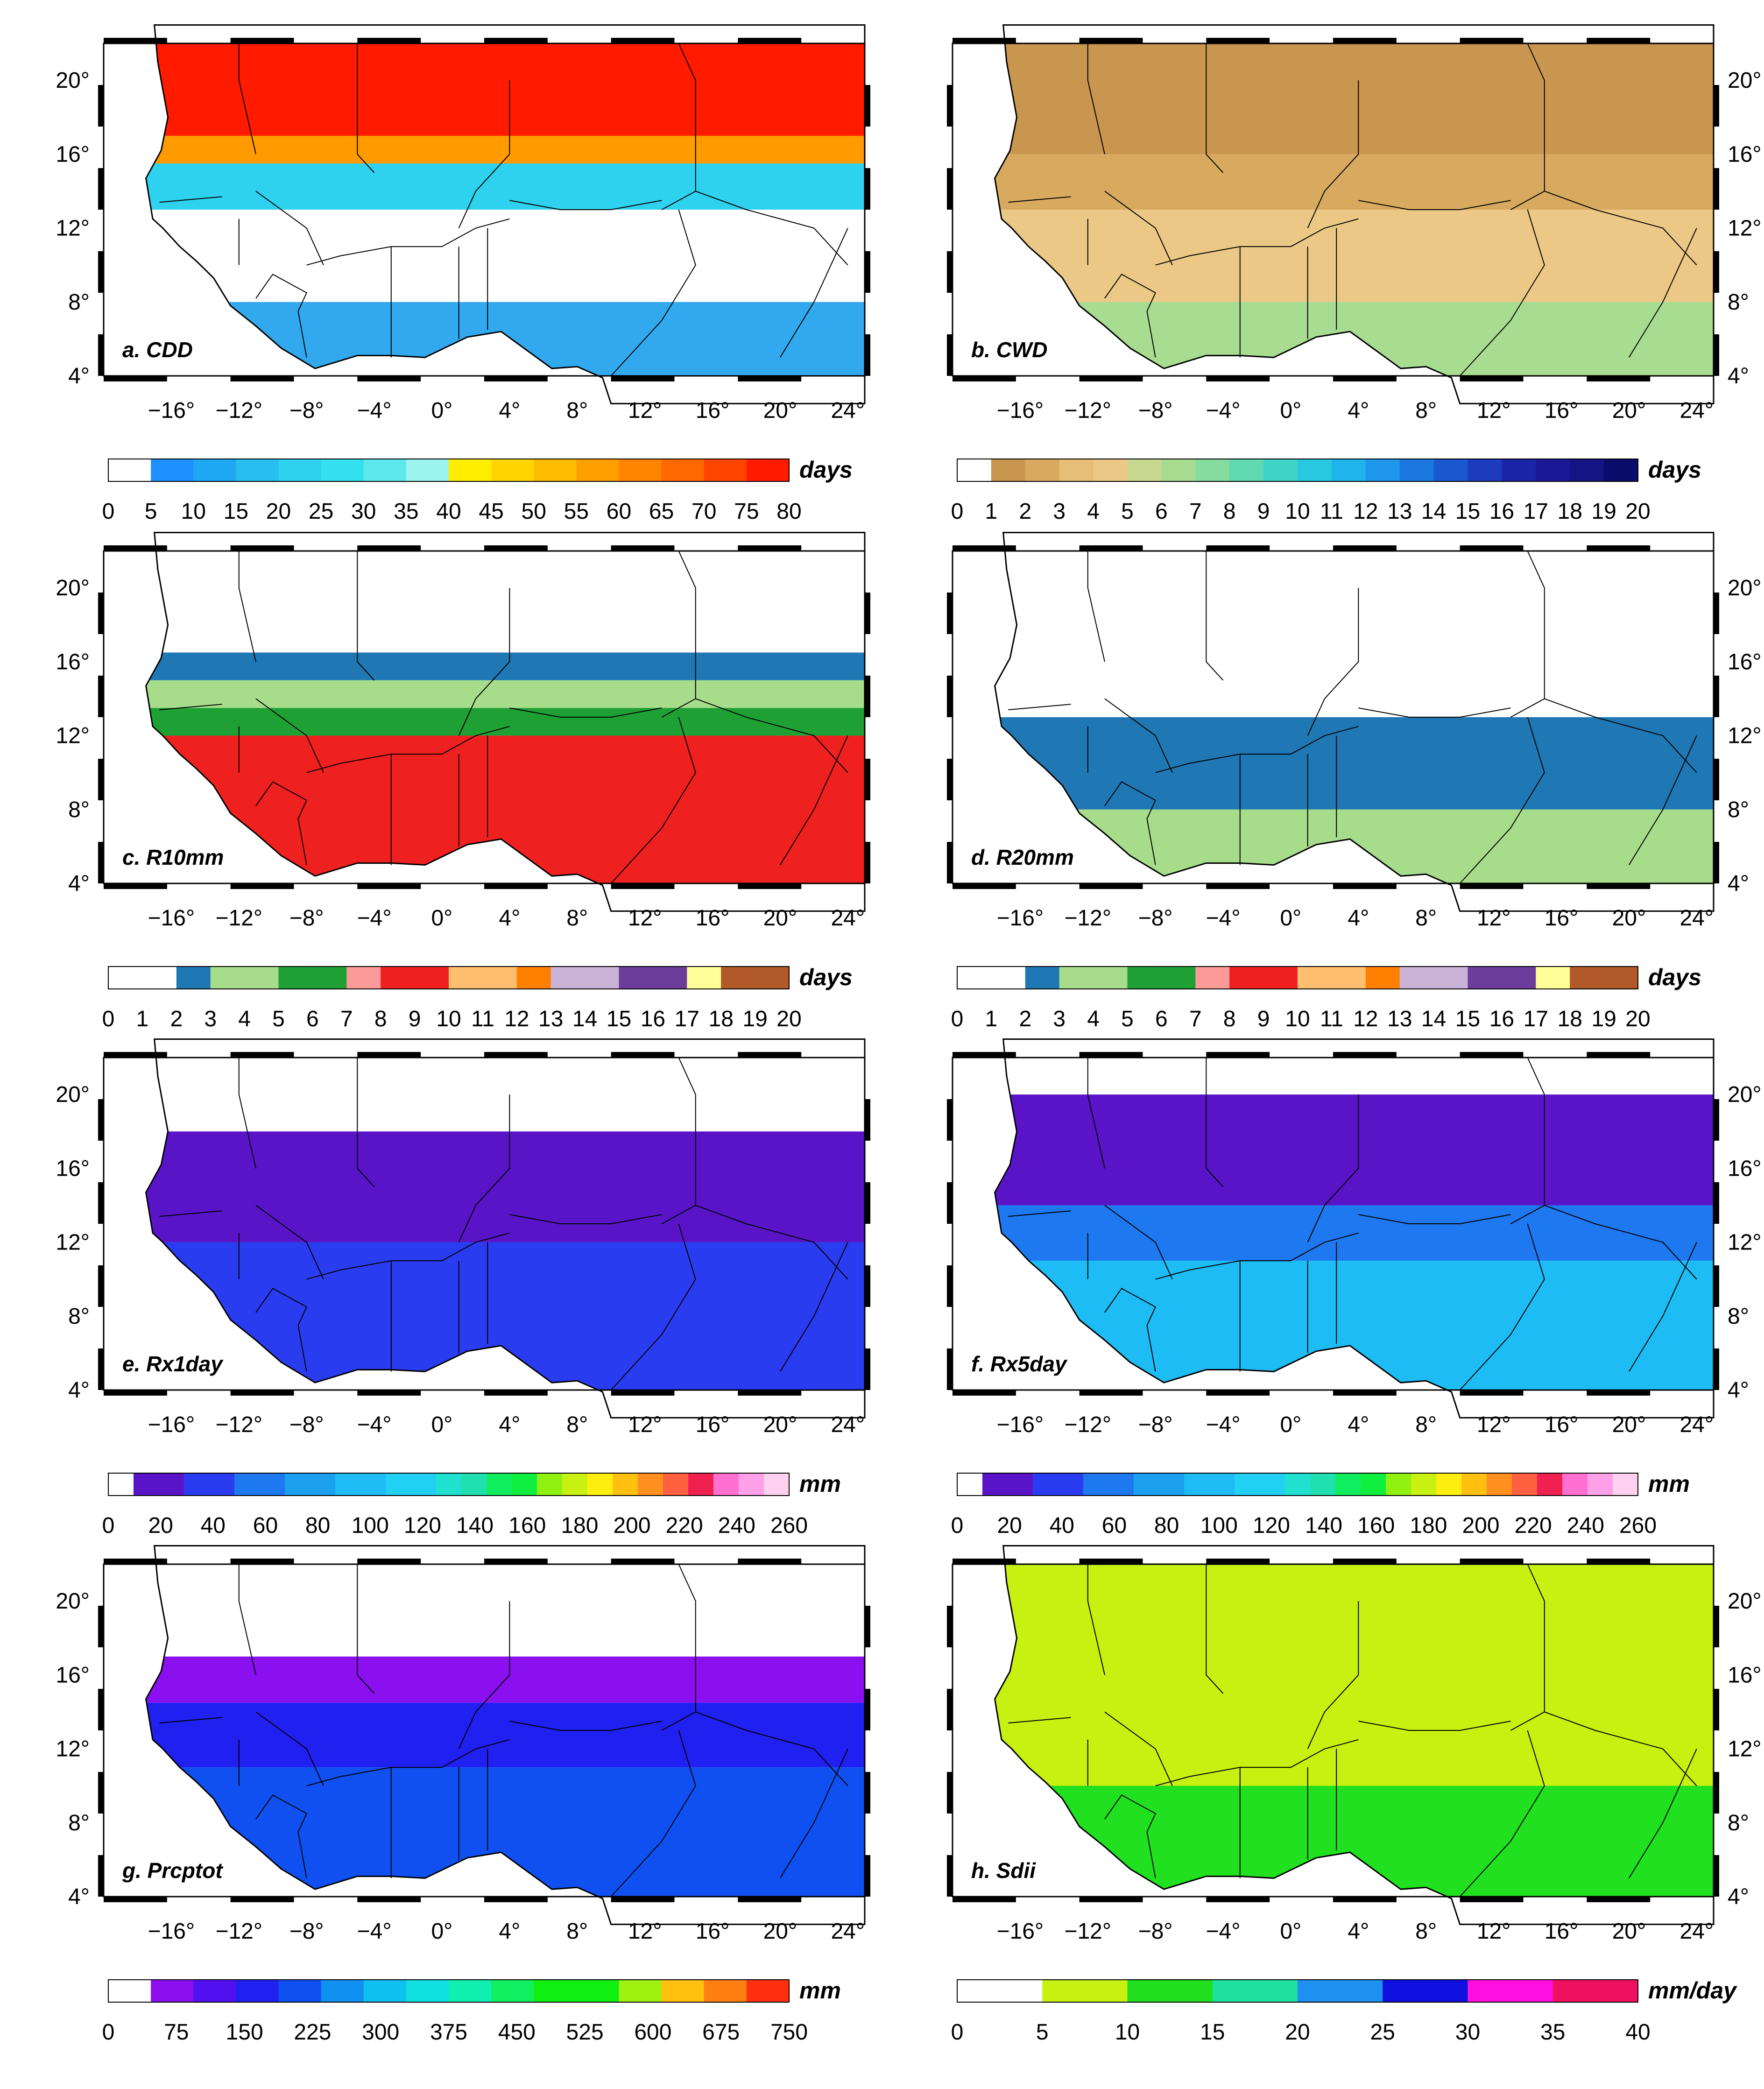 The image size is (1764, 2089). Describe the element at coordinates (173, 857) in the screenshot. I see `panel-label: c. R10mm` at that location.